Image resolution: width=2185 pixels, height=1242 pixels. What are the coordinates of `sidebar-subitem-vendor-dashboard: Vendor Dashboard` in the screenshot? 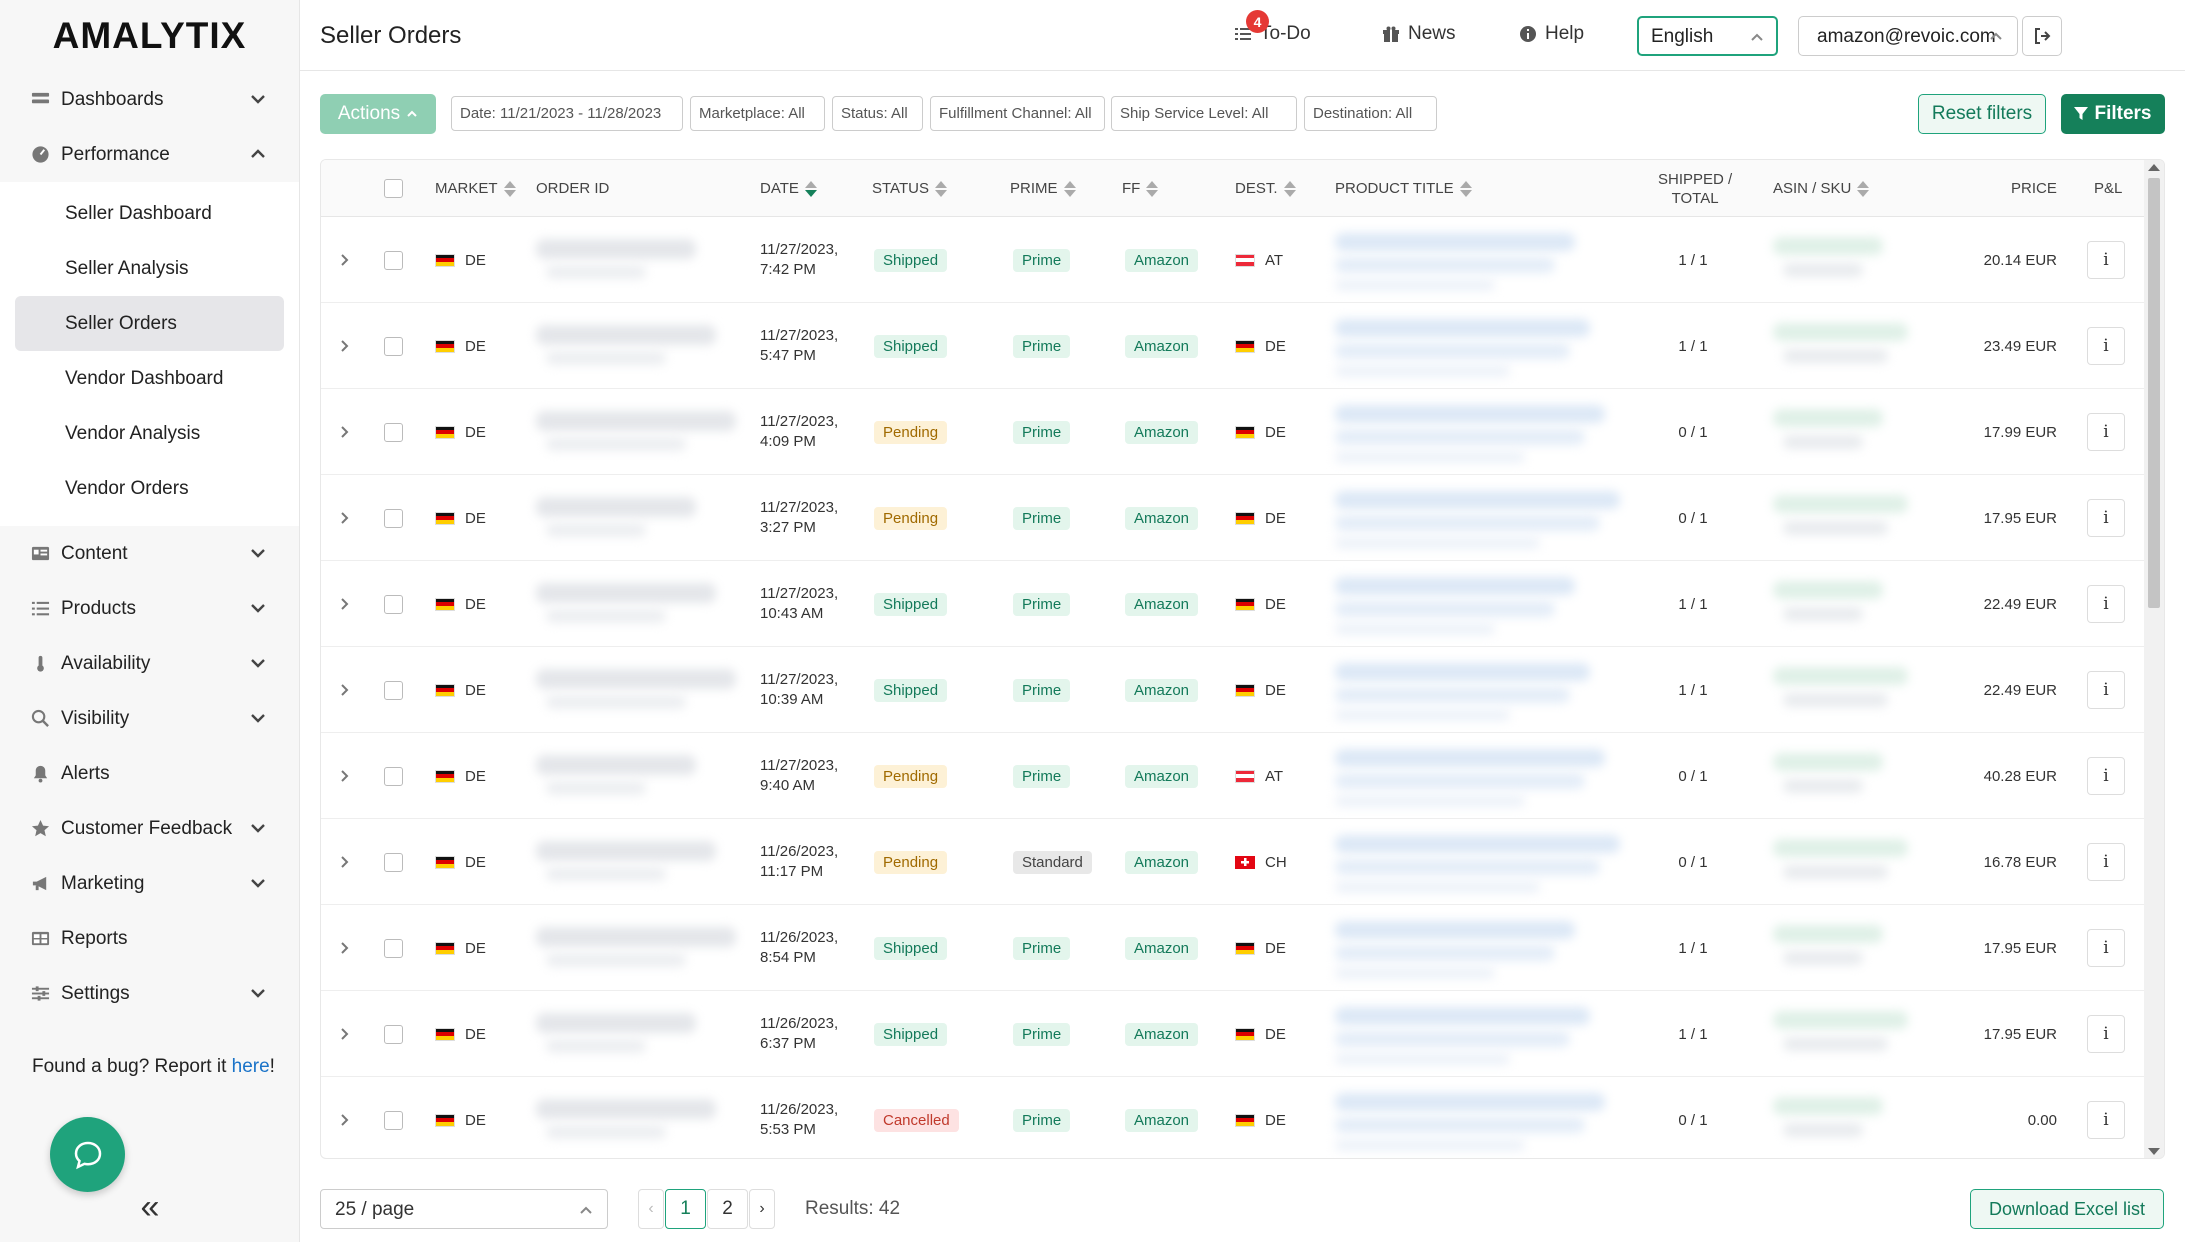 It's located at (144, 378).